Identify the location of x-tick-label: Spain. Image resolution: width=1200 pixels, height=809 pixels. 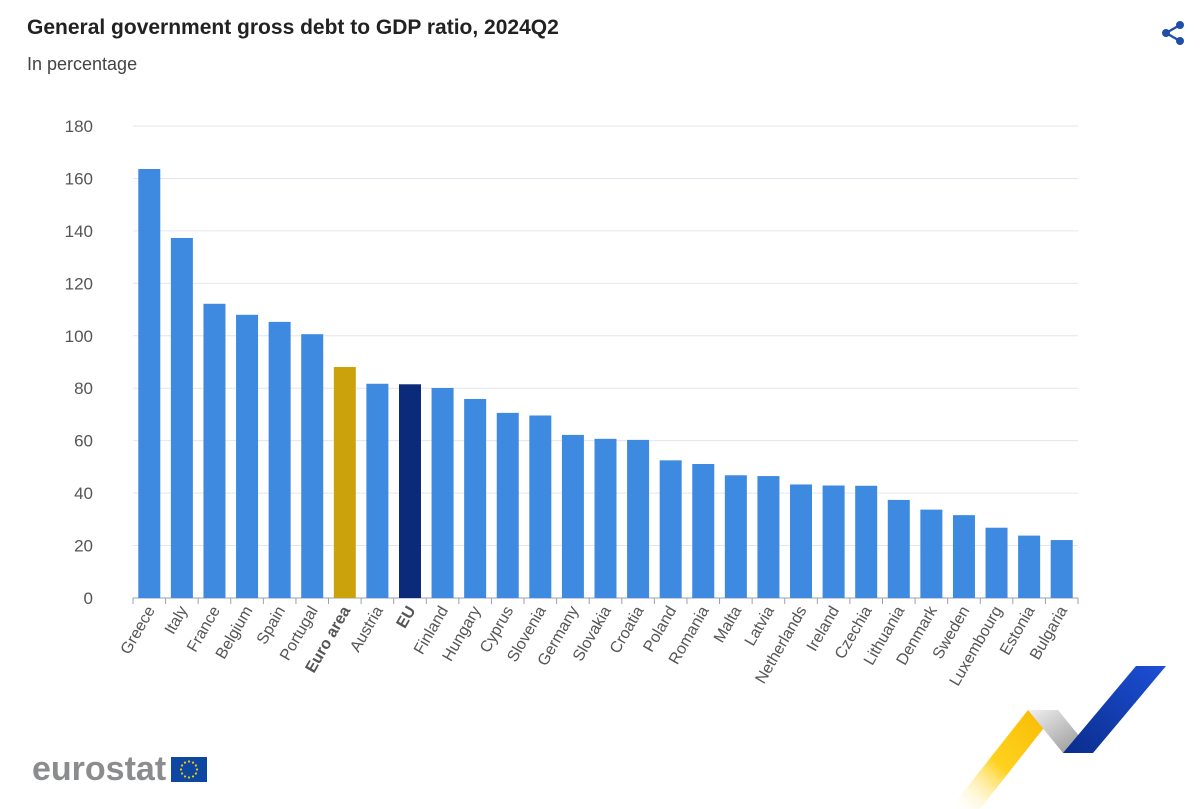
(271, 626).